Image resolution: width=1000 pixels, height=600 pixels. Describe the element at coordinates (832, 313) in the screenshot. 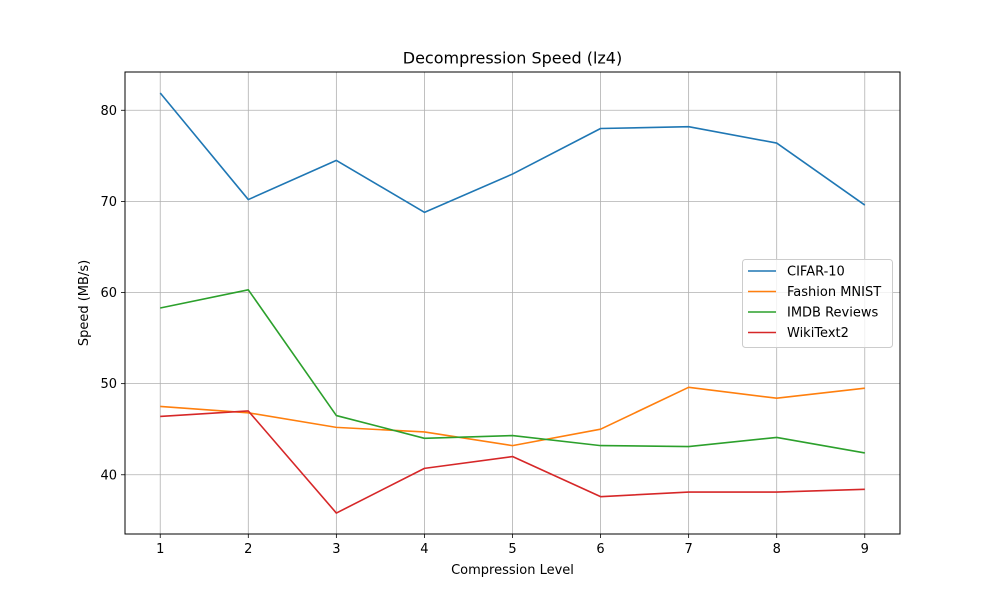

I see `legend-label-3: IMDB Reviews` at that location.